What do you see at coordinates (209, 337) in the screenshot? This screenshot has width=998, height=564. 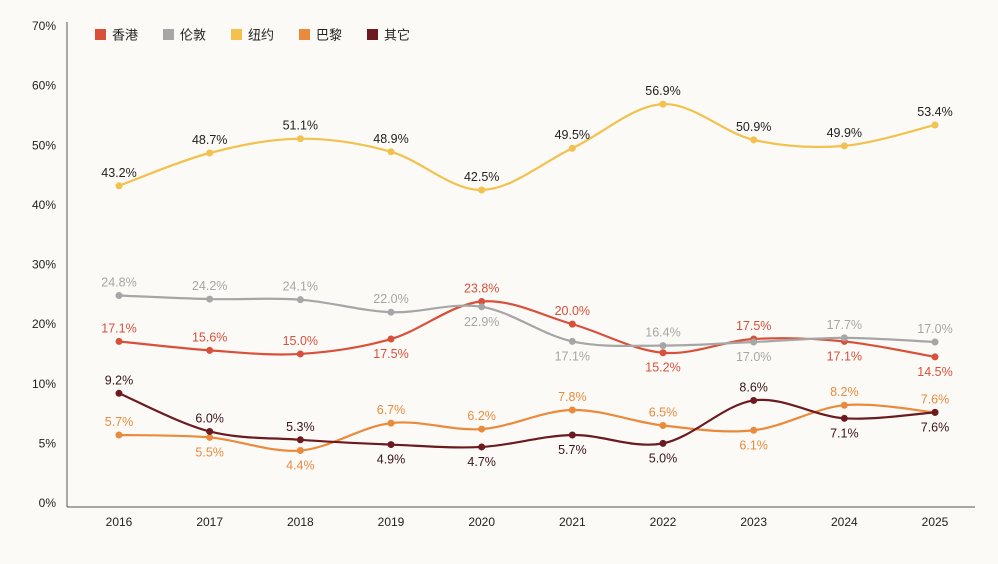 I see `data-label: 15.6%` at bounding box center [209, 337].